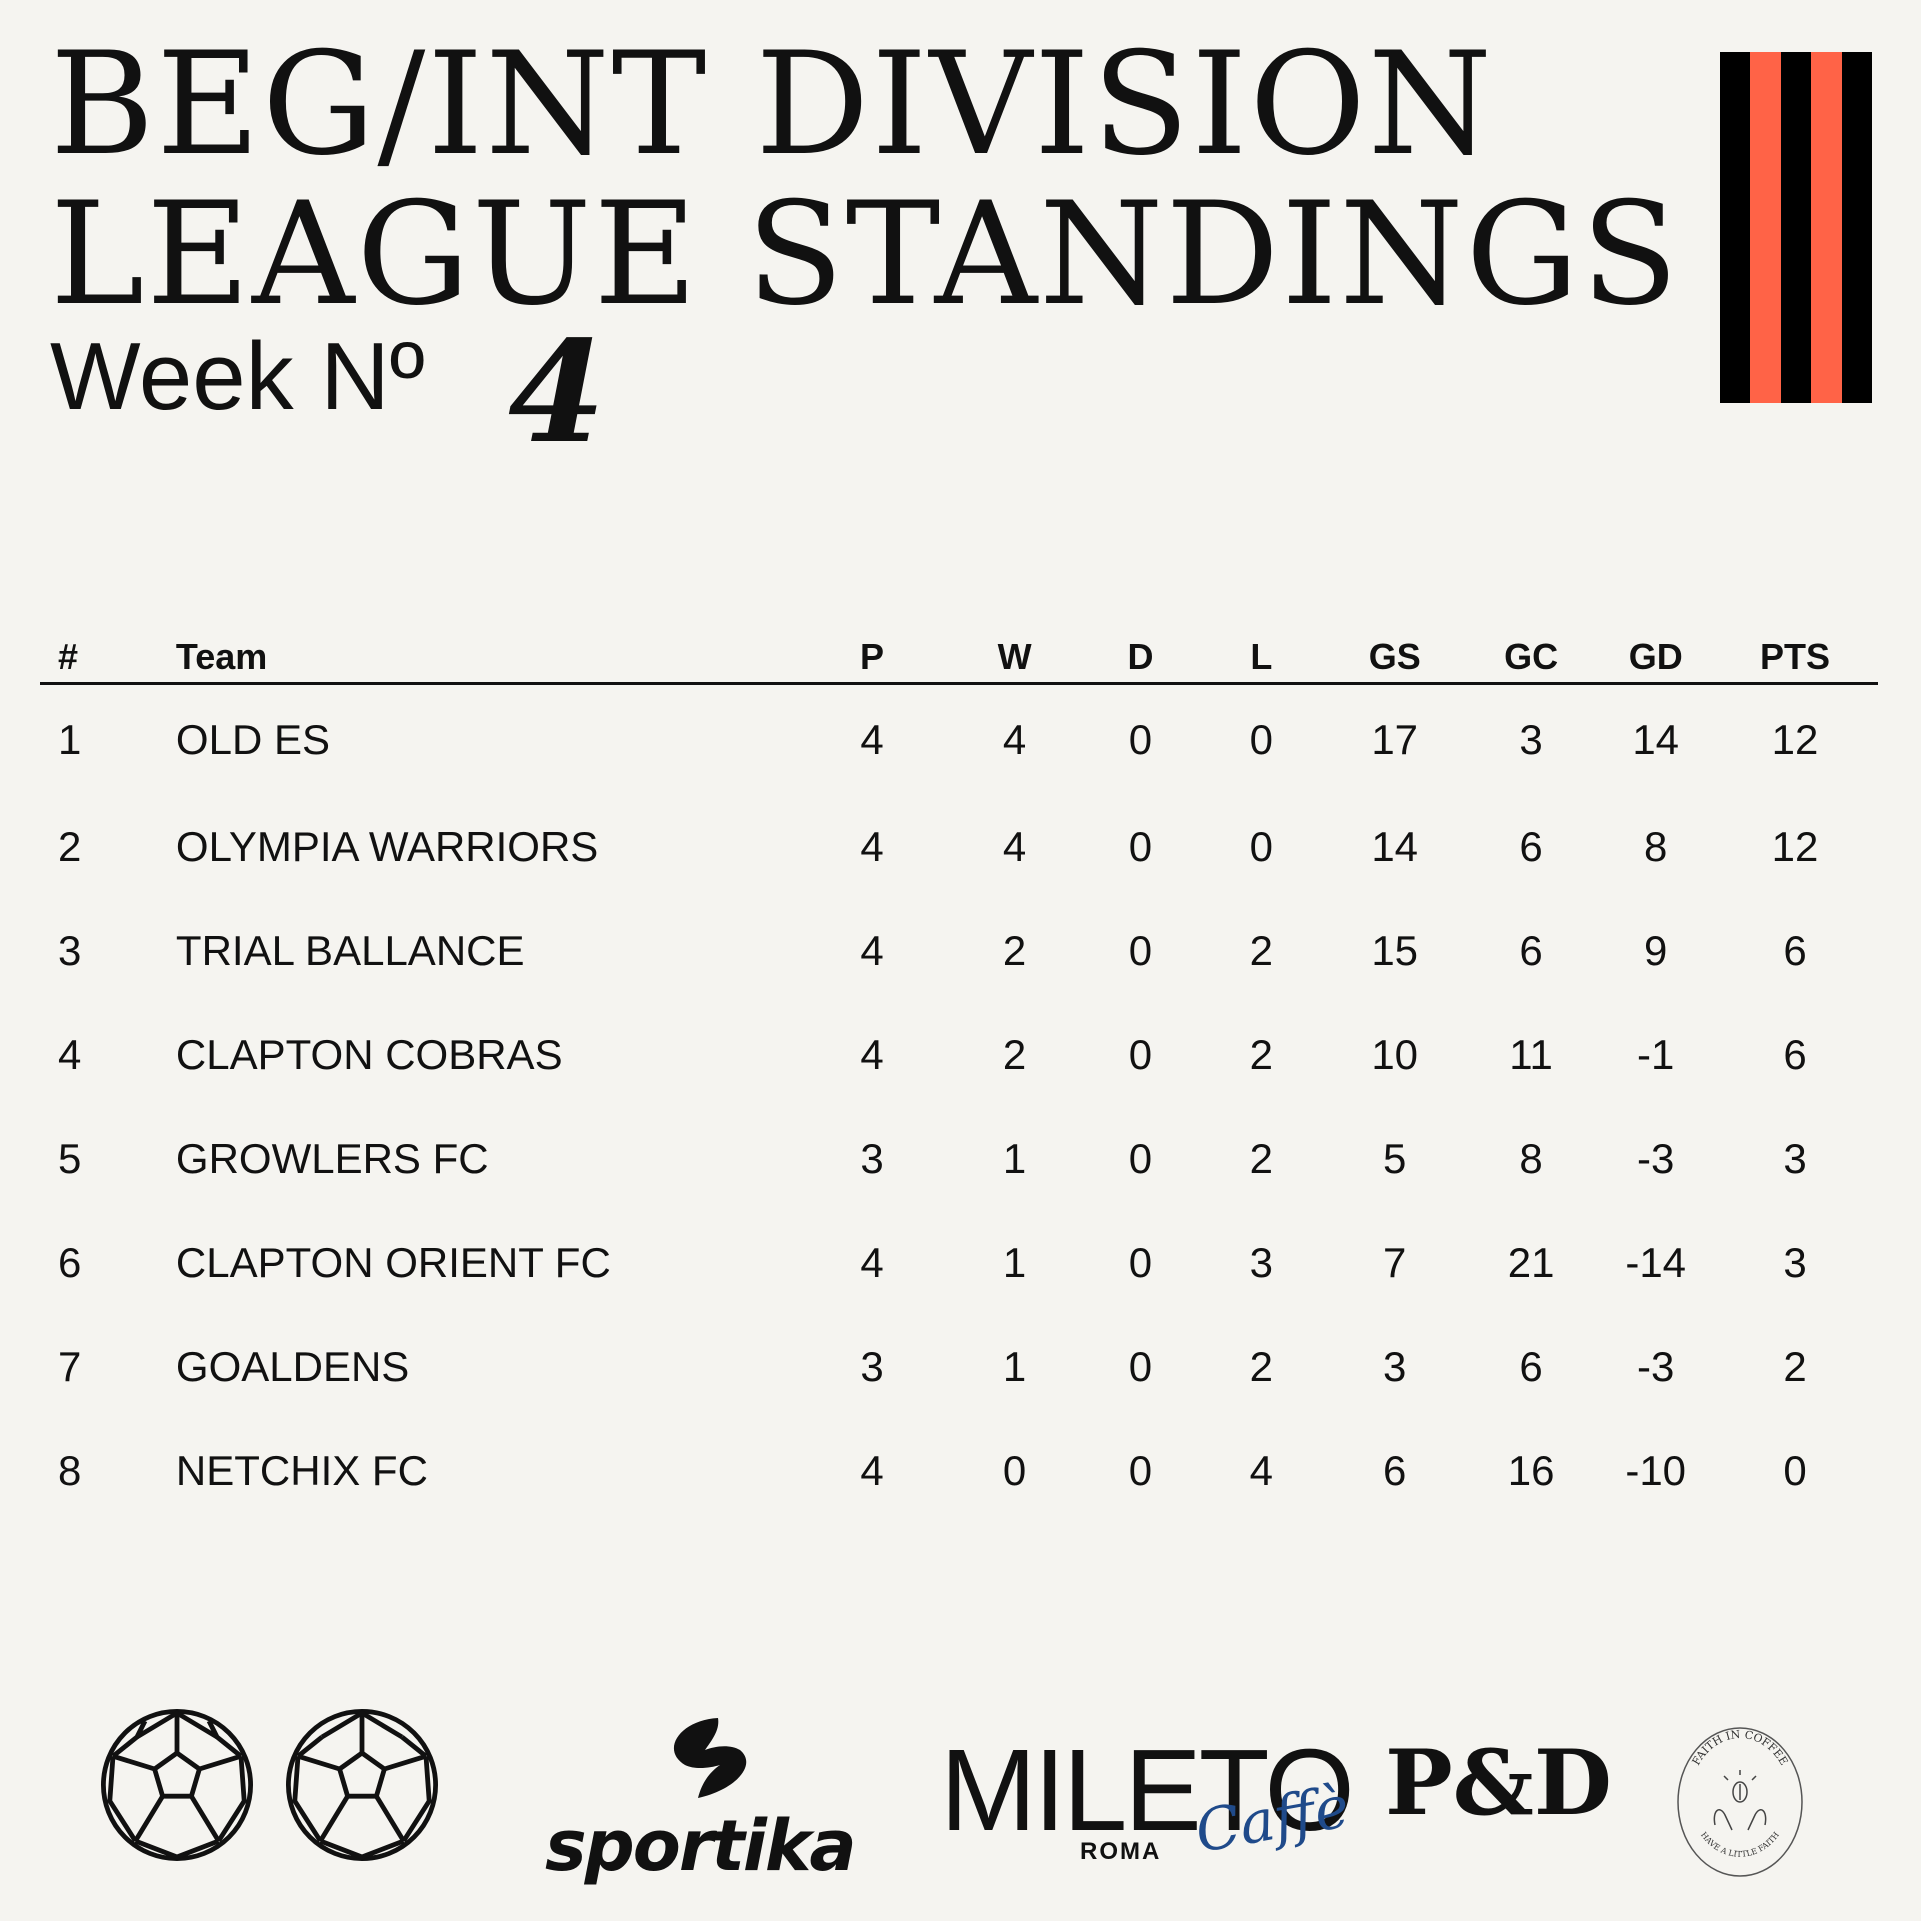 This screenshot has width=1921, height=1921. Describe the element at coordinates (772, 104) in the screenshot. I see `title-line-1: BEG/INT DIVISION` at that location.